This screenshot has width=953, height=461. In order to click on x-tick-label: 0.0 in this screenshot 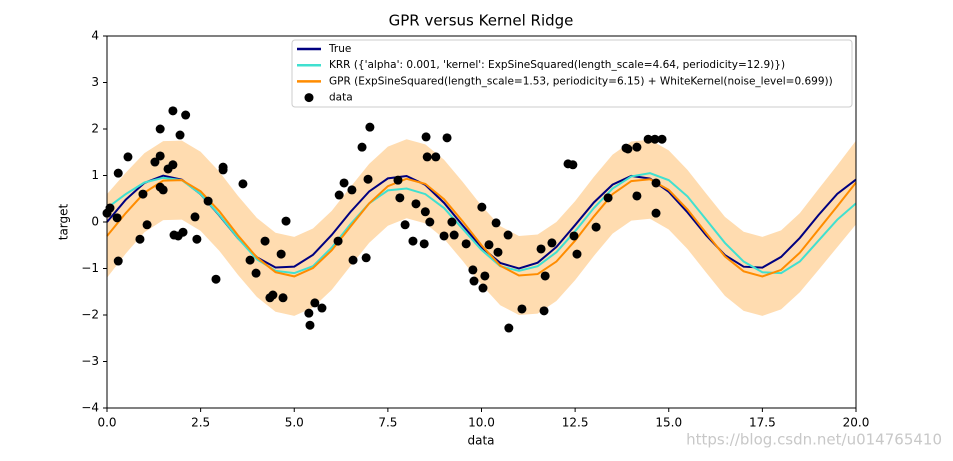, I will do `click(106, 423)`.